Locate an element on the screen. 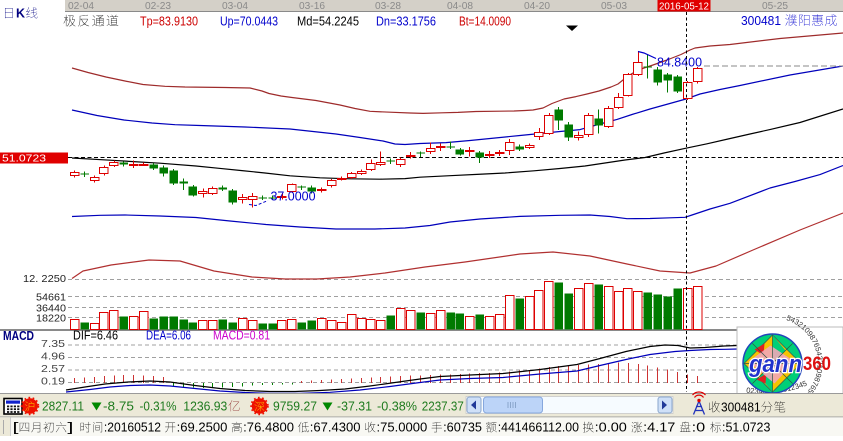  svg-text: 04-20 is located at coordinates (537, 6).